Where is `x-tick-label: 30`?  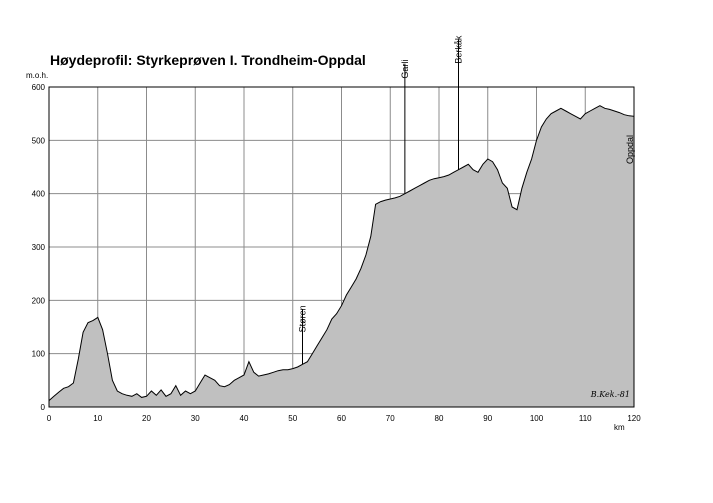
x-tick-label: 30 is located at coordinates (195, 418).